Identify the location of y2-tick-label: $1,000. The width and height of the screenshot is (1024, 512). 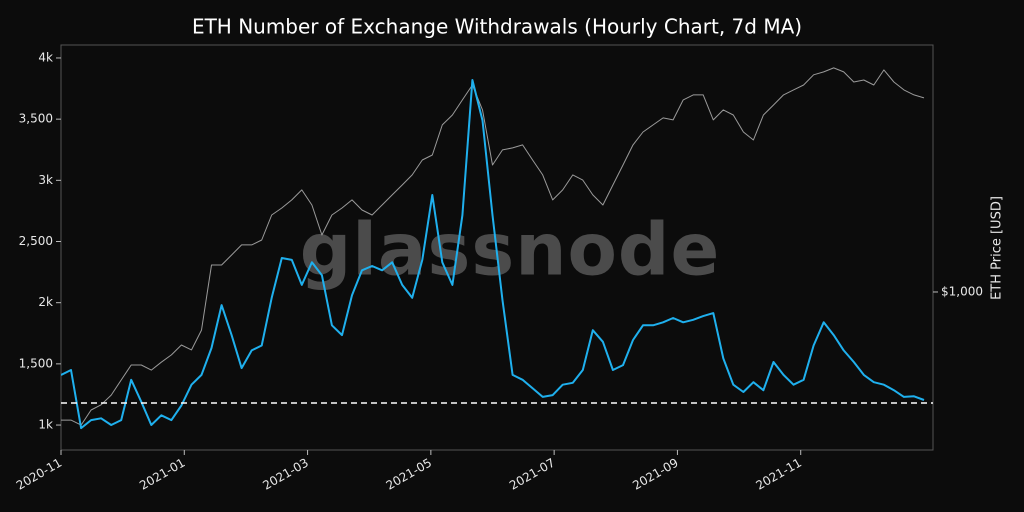
(962, 291).